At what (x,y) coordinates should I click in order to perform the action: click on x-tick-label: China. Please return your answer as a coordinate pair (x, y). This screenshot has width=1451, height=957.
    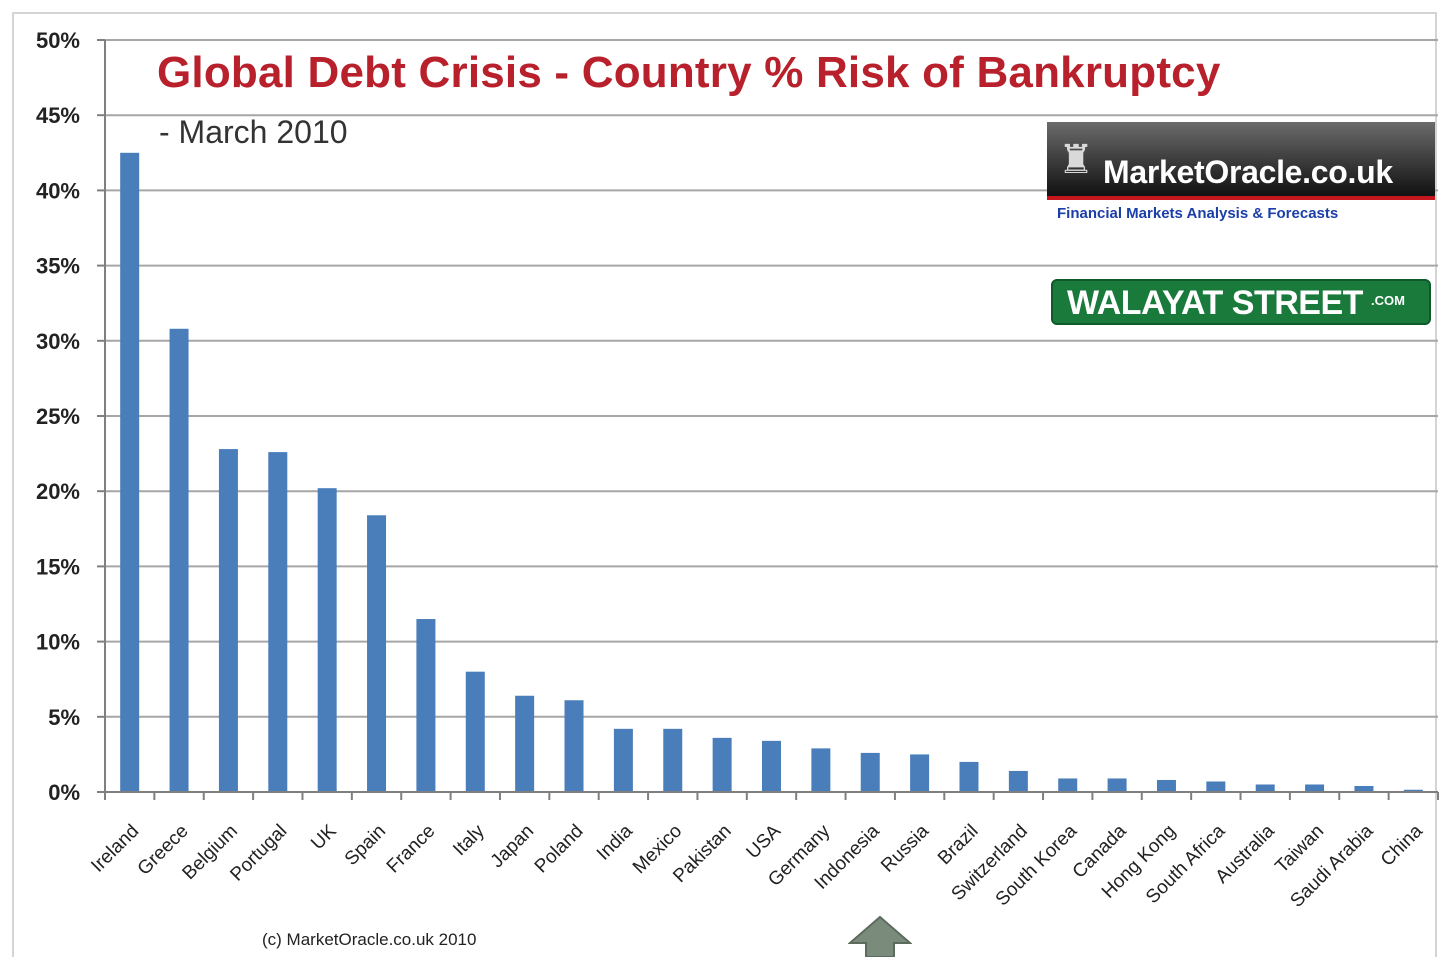
    Looking at the image, I should click on (1402, 845).